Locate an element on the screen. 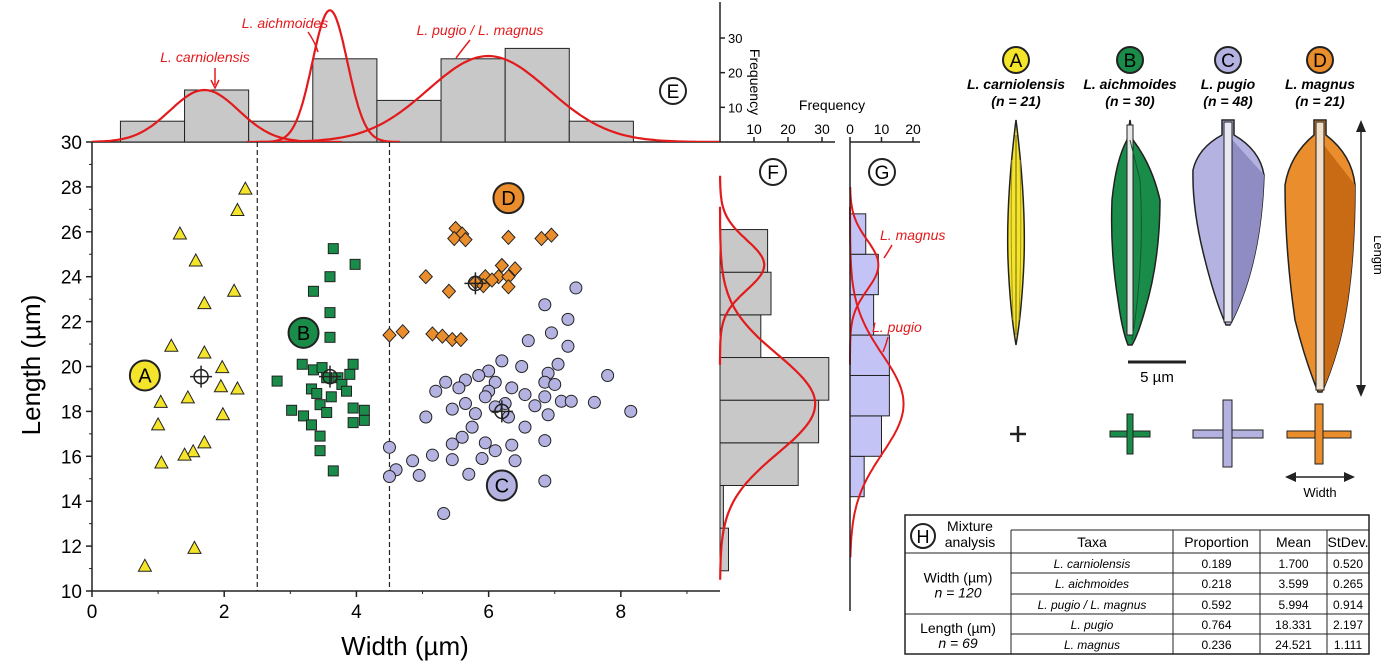  y-tick-label: 10 is located at coordinates (71, 592).